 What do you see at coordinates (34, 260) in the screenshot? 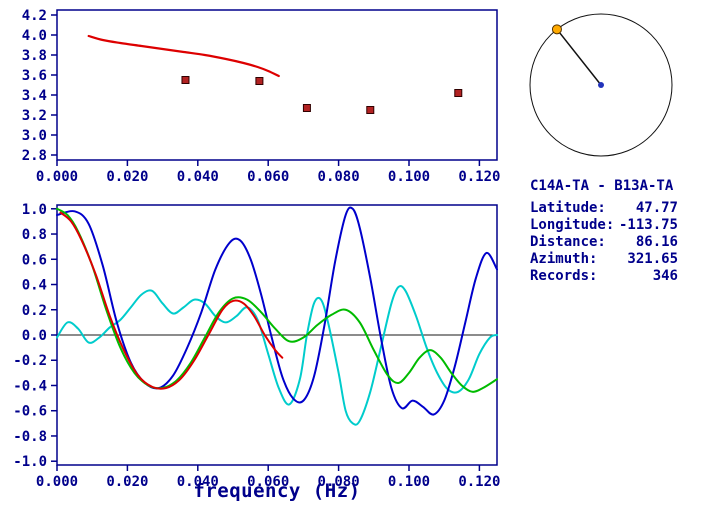
I see `svg-text: 0.6` at bounding box center [34, 260].